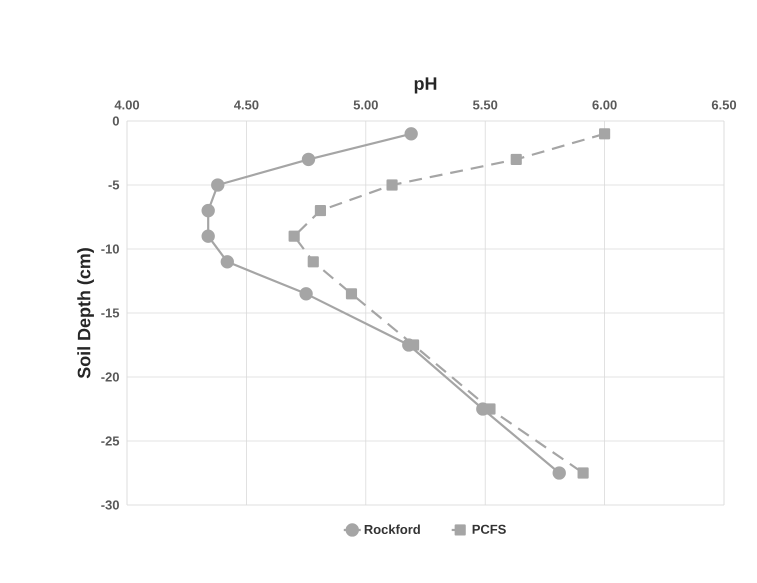  I want to click on x-tick-label: 5.50, so click(485, 105).